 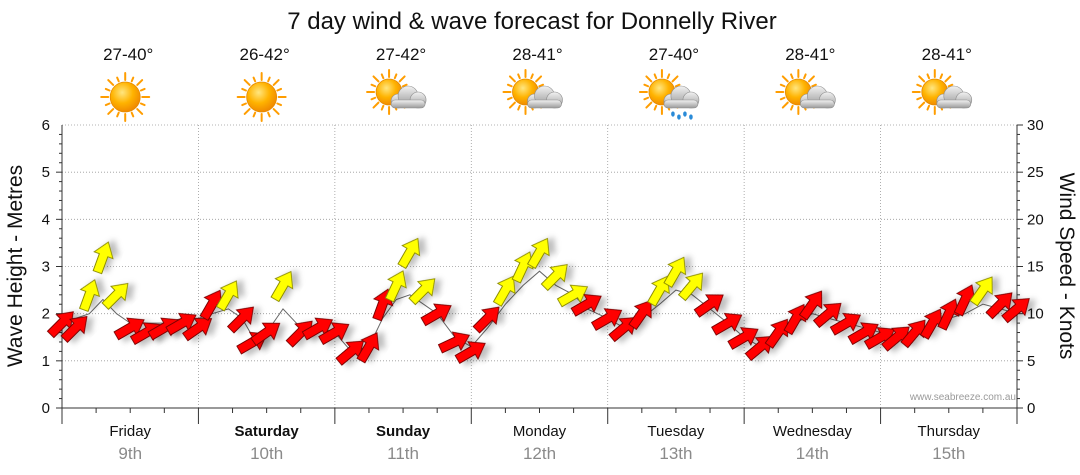 I want to click on y-axis-label-right: Wind Speed - Knots, so click(x=1066, y=266).